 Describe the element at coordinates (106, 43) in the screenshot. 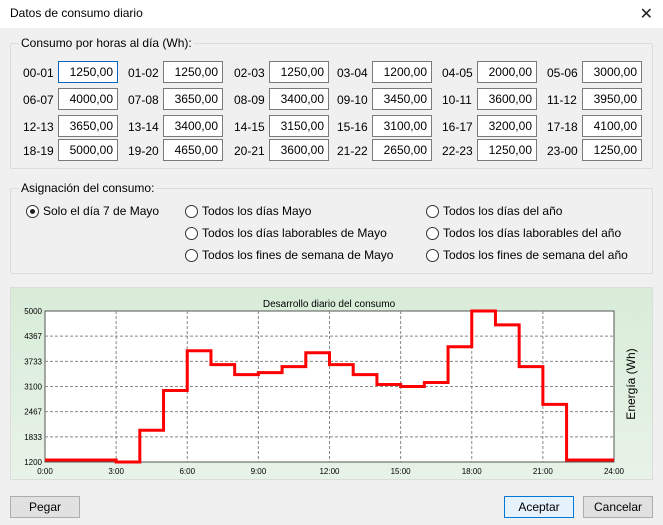

I see `hourly-consumption-label: Consumo por horas al día (Wh):` at that location.